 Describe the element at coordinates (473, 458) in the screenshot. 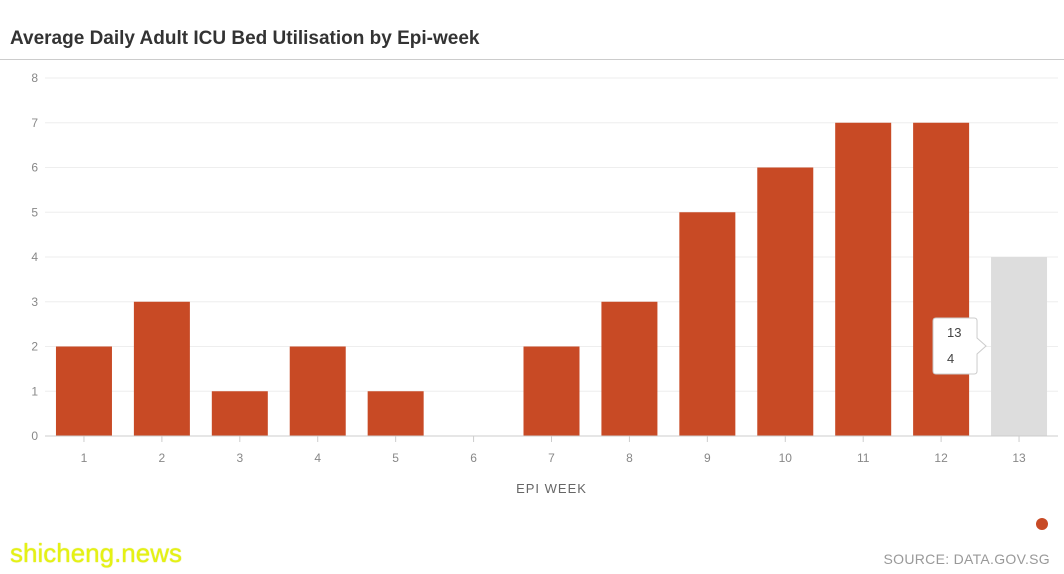

I see `x-tick-label: 6` at that location.